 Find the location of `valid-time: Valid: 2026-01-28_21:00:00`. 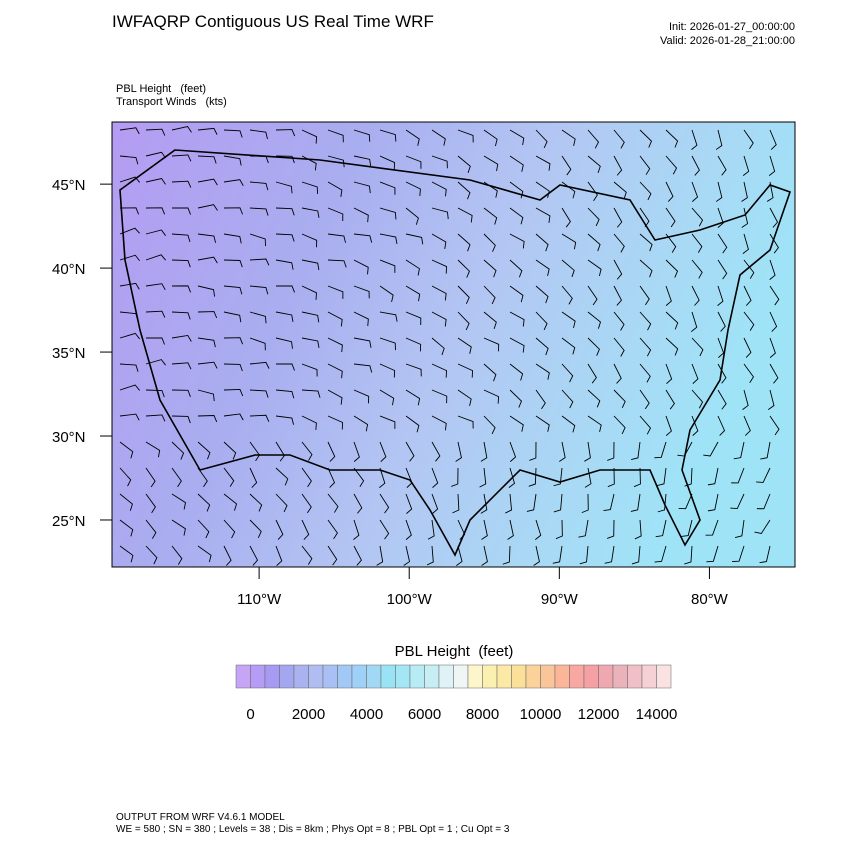

valid-time: Valid: 2026-01-28_21:00:00 is located at coordinates (727, 41).